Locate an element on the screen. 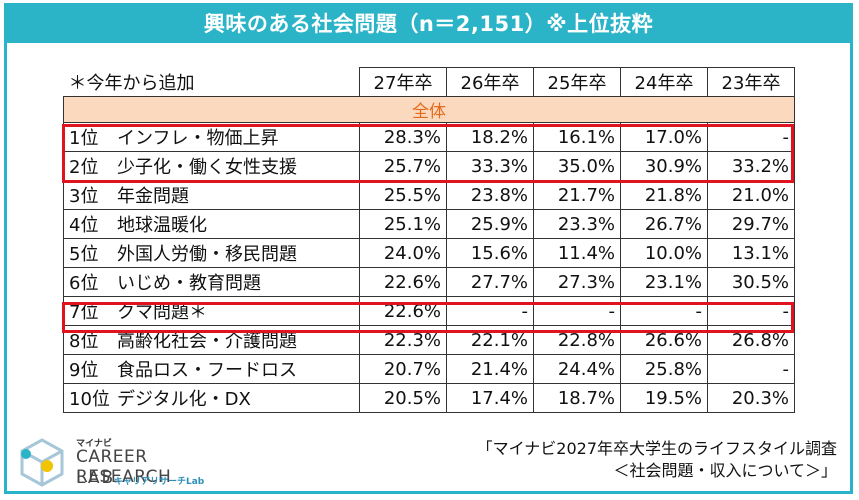 This screenshot has height=500, width=859. page-title: 興味のある社会問題（n＝2,151）※上位抜粋 is located at coordinates (428, 23).